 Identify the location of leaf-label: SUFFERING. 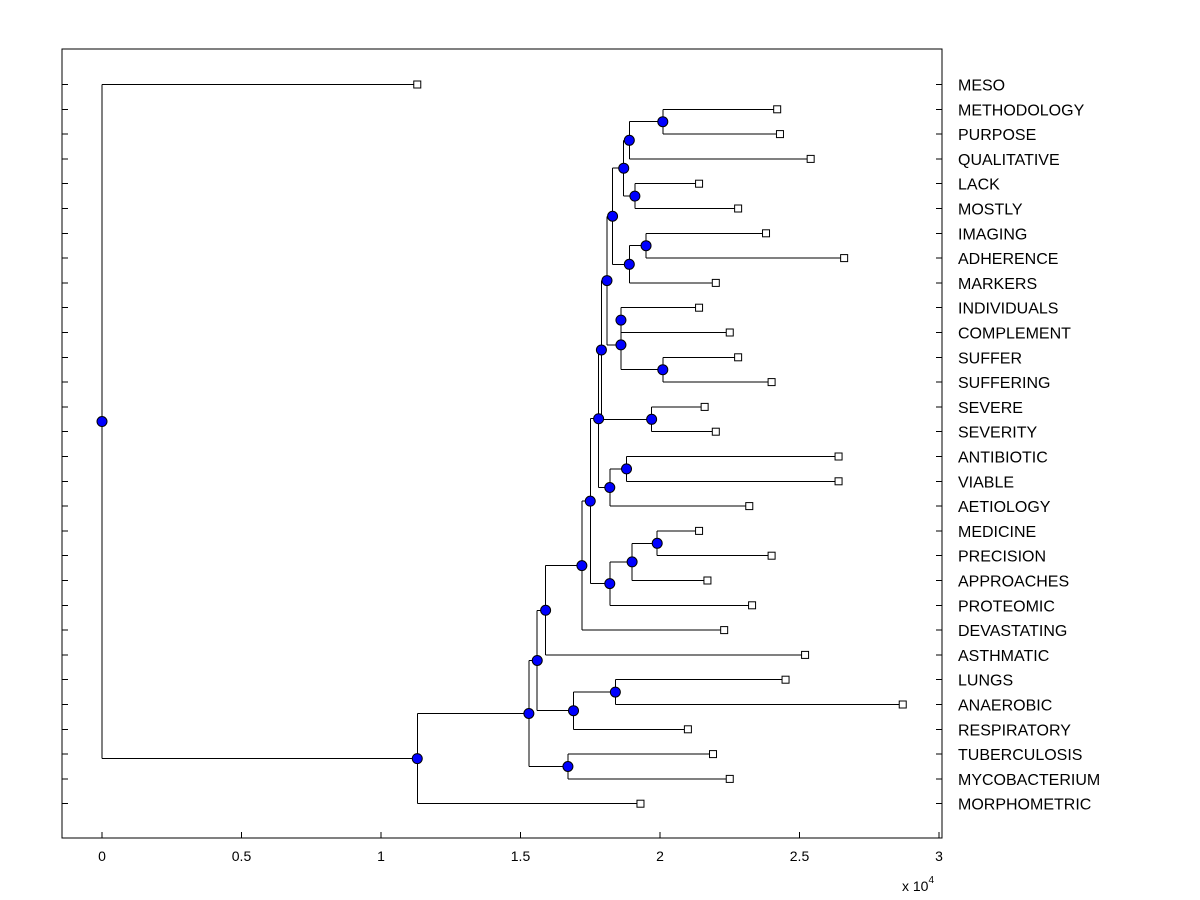
(1004, 383).